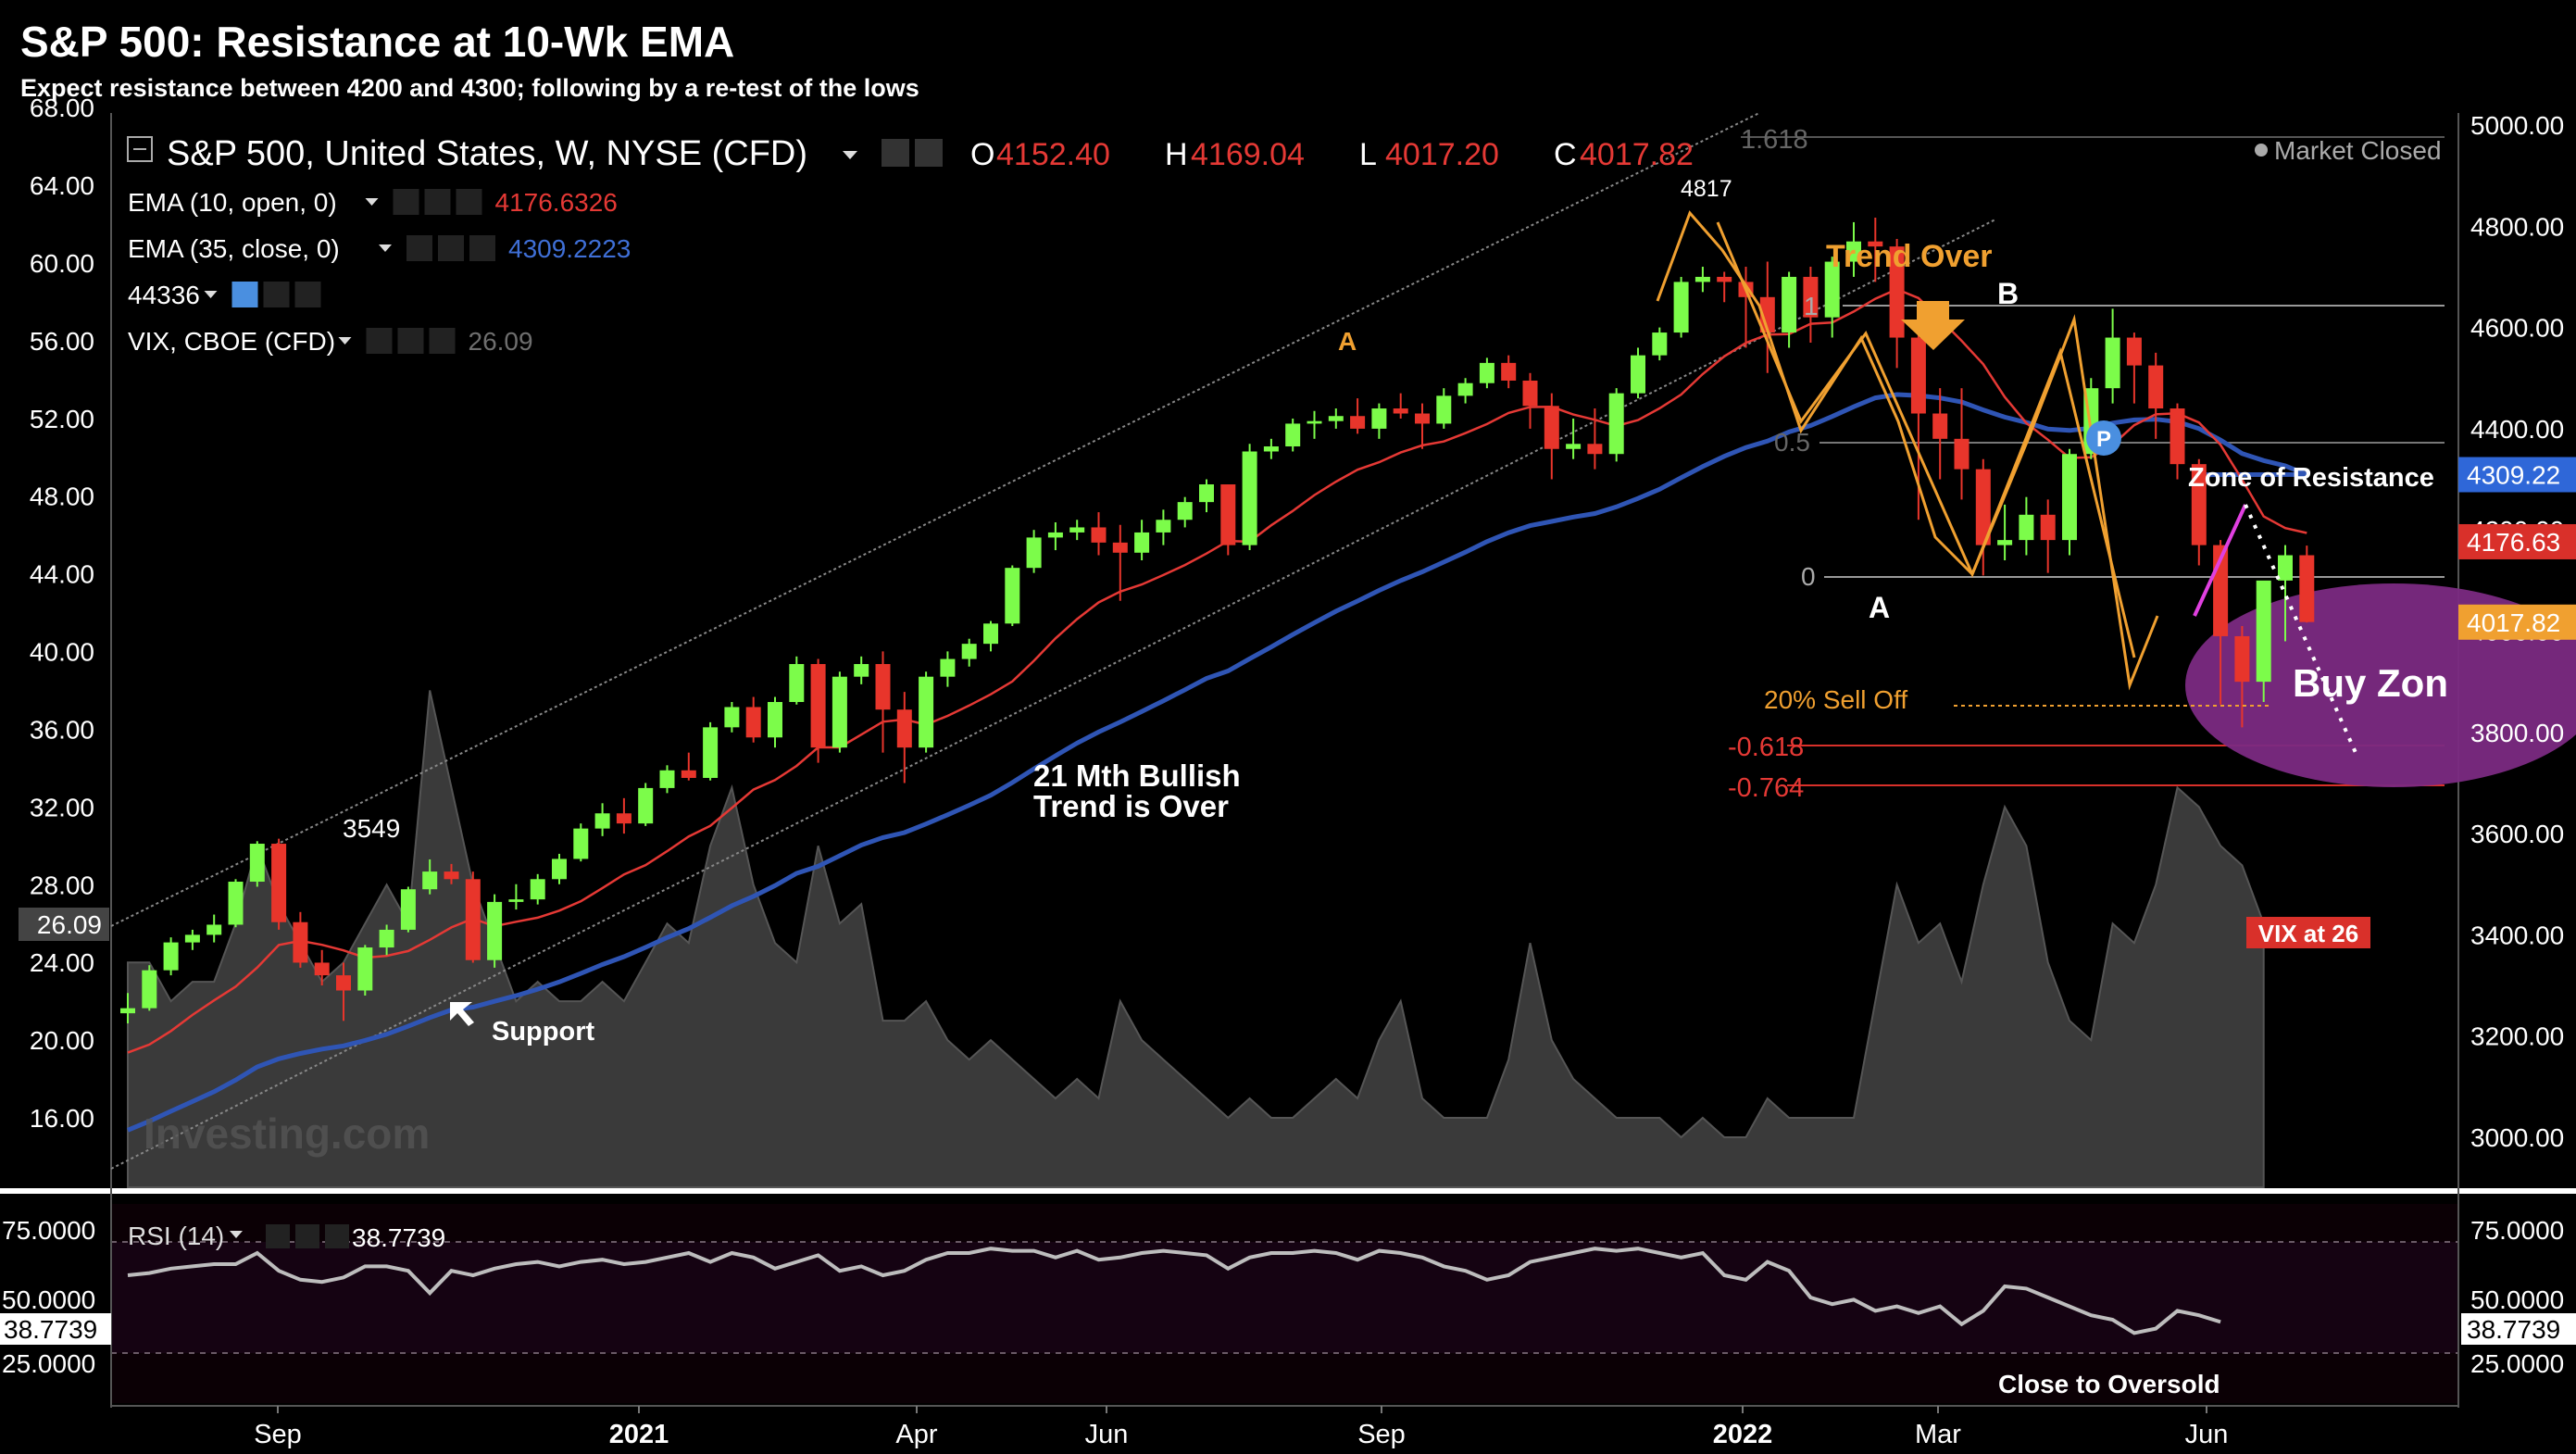 Image resolution: width=2576 pixels, height=1454 pixels. I want to click on rsi-settings-icon, so click(307, 1236).